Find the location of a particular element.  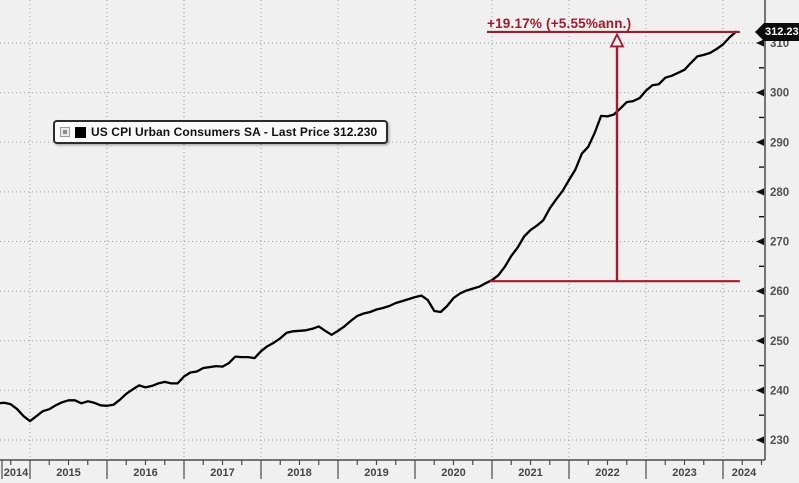

y-axis-tick-label: 230 is located at coordinates (779, 441).